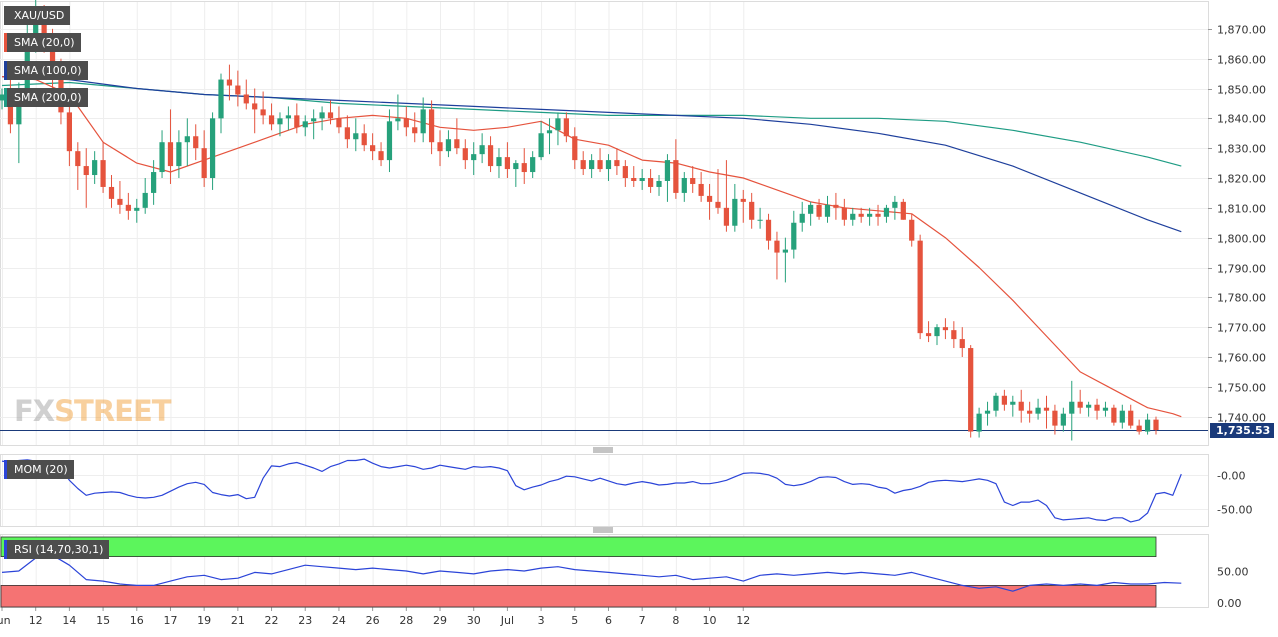 The image size is (1278, 637). What do you see at coordinates (1241, 239) in the screenshot?
I see `price-axis-label: 1,800.00` at bounding box center [1241, 239].